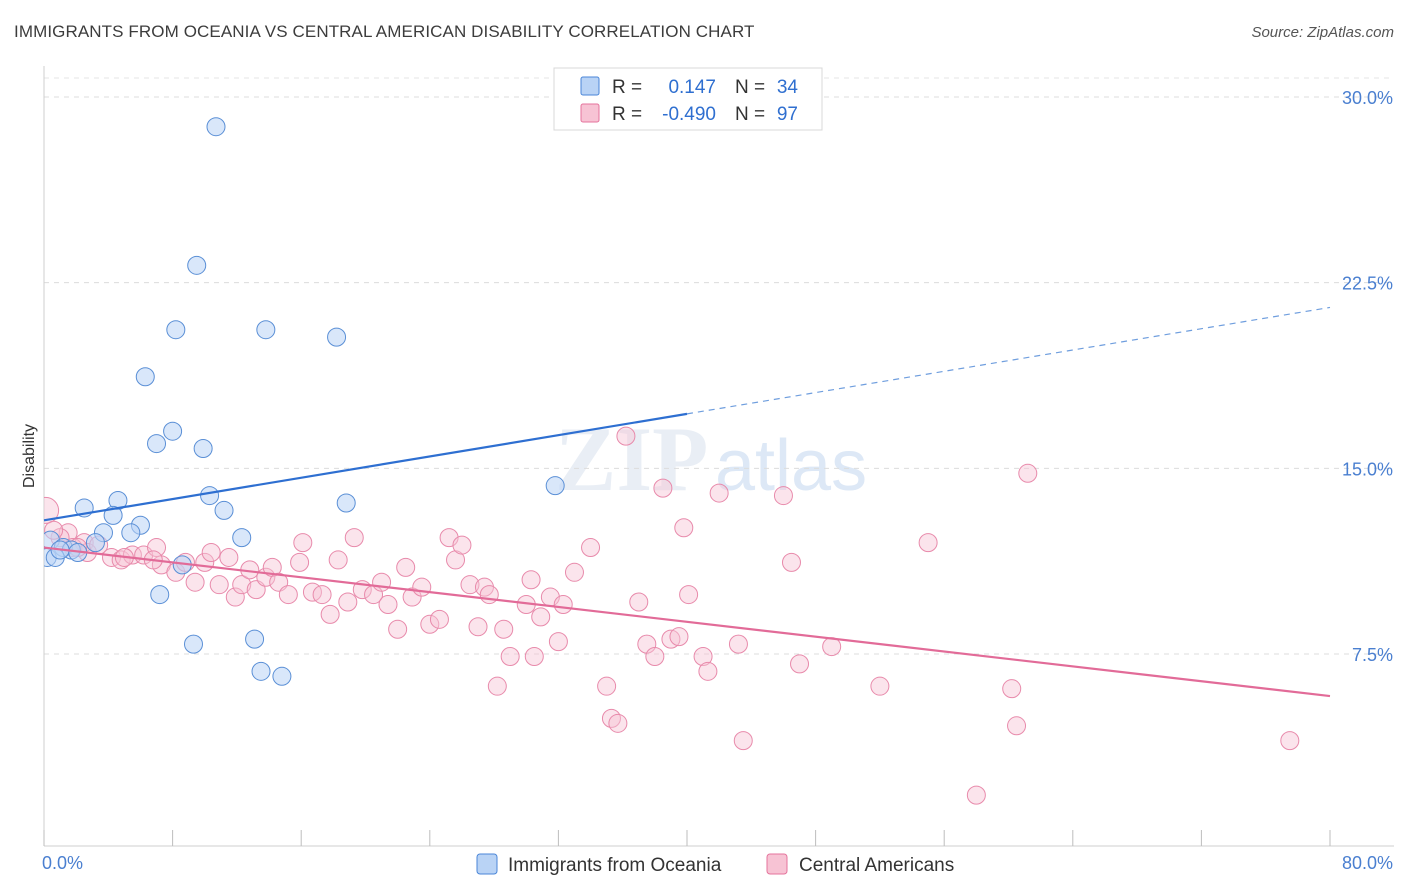 This screenshot has width=1406, height=892. I want to click on y-tick-label-2: 22.5%, so click(1367, 284).